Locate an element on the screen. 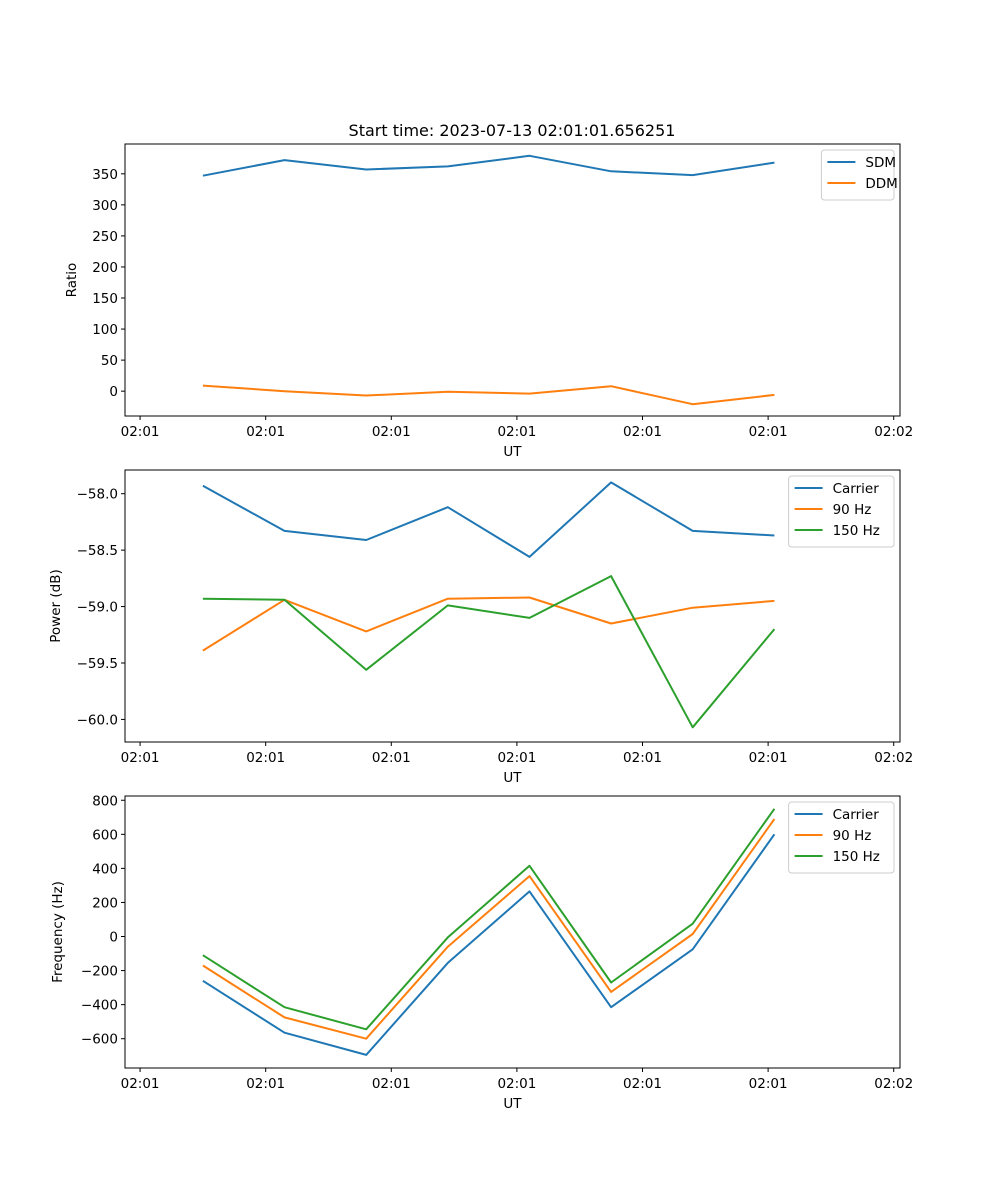 This screenshot has width=1000, height=1200. y-tick-label: 600 is located at coordinates (105, 835).